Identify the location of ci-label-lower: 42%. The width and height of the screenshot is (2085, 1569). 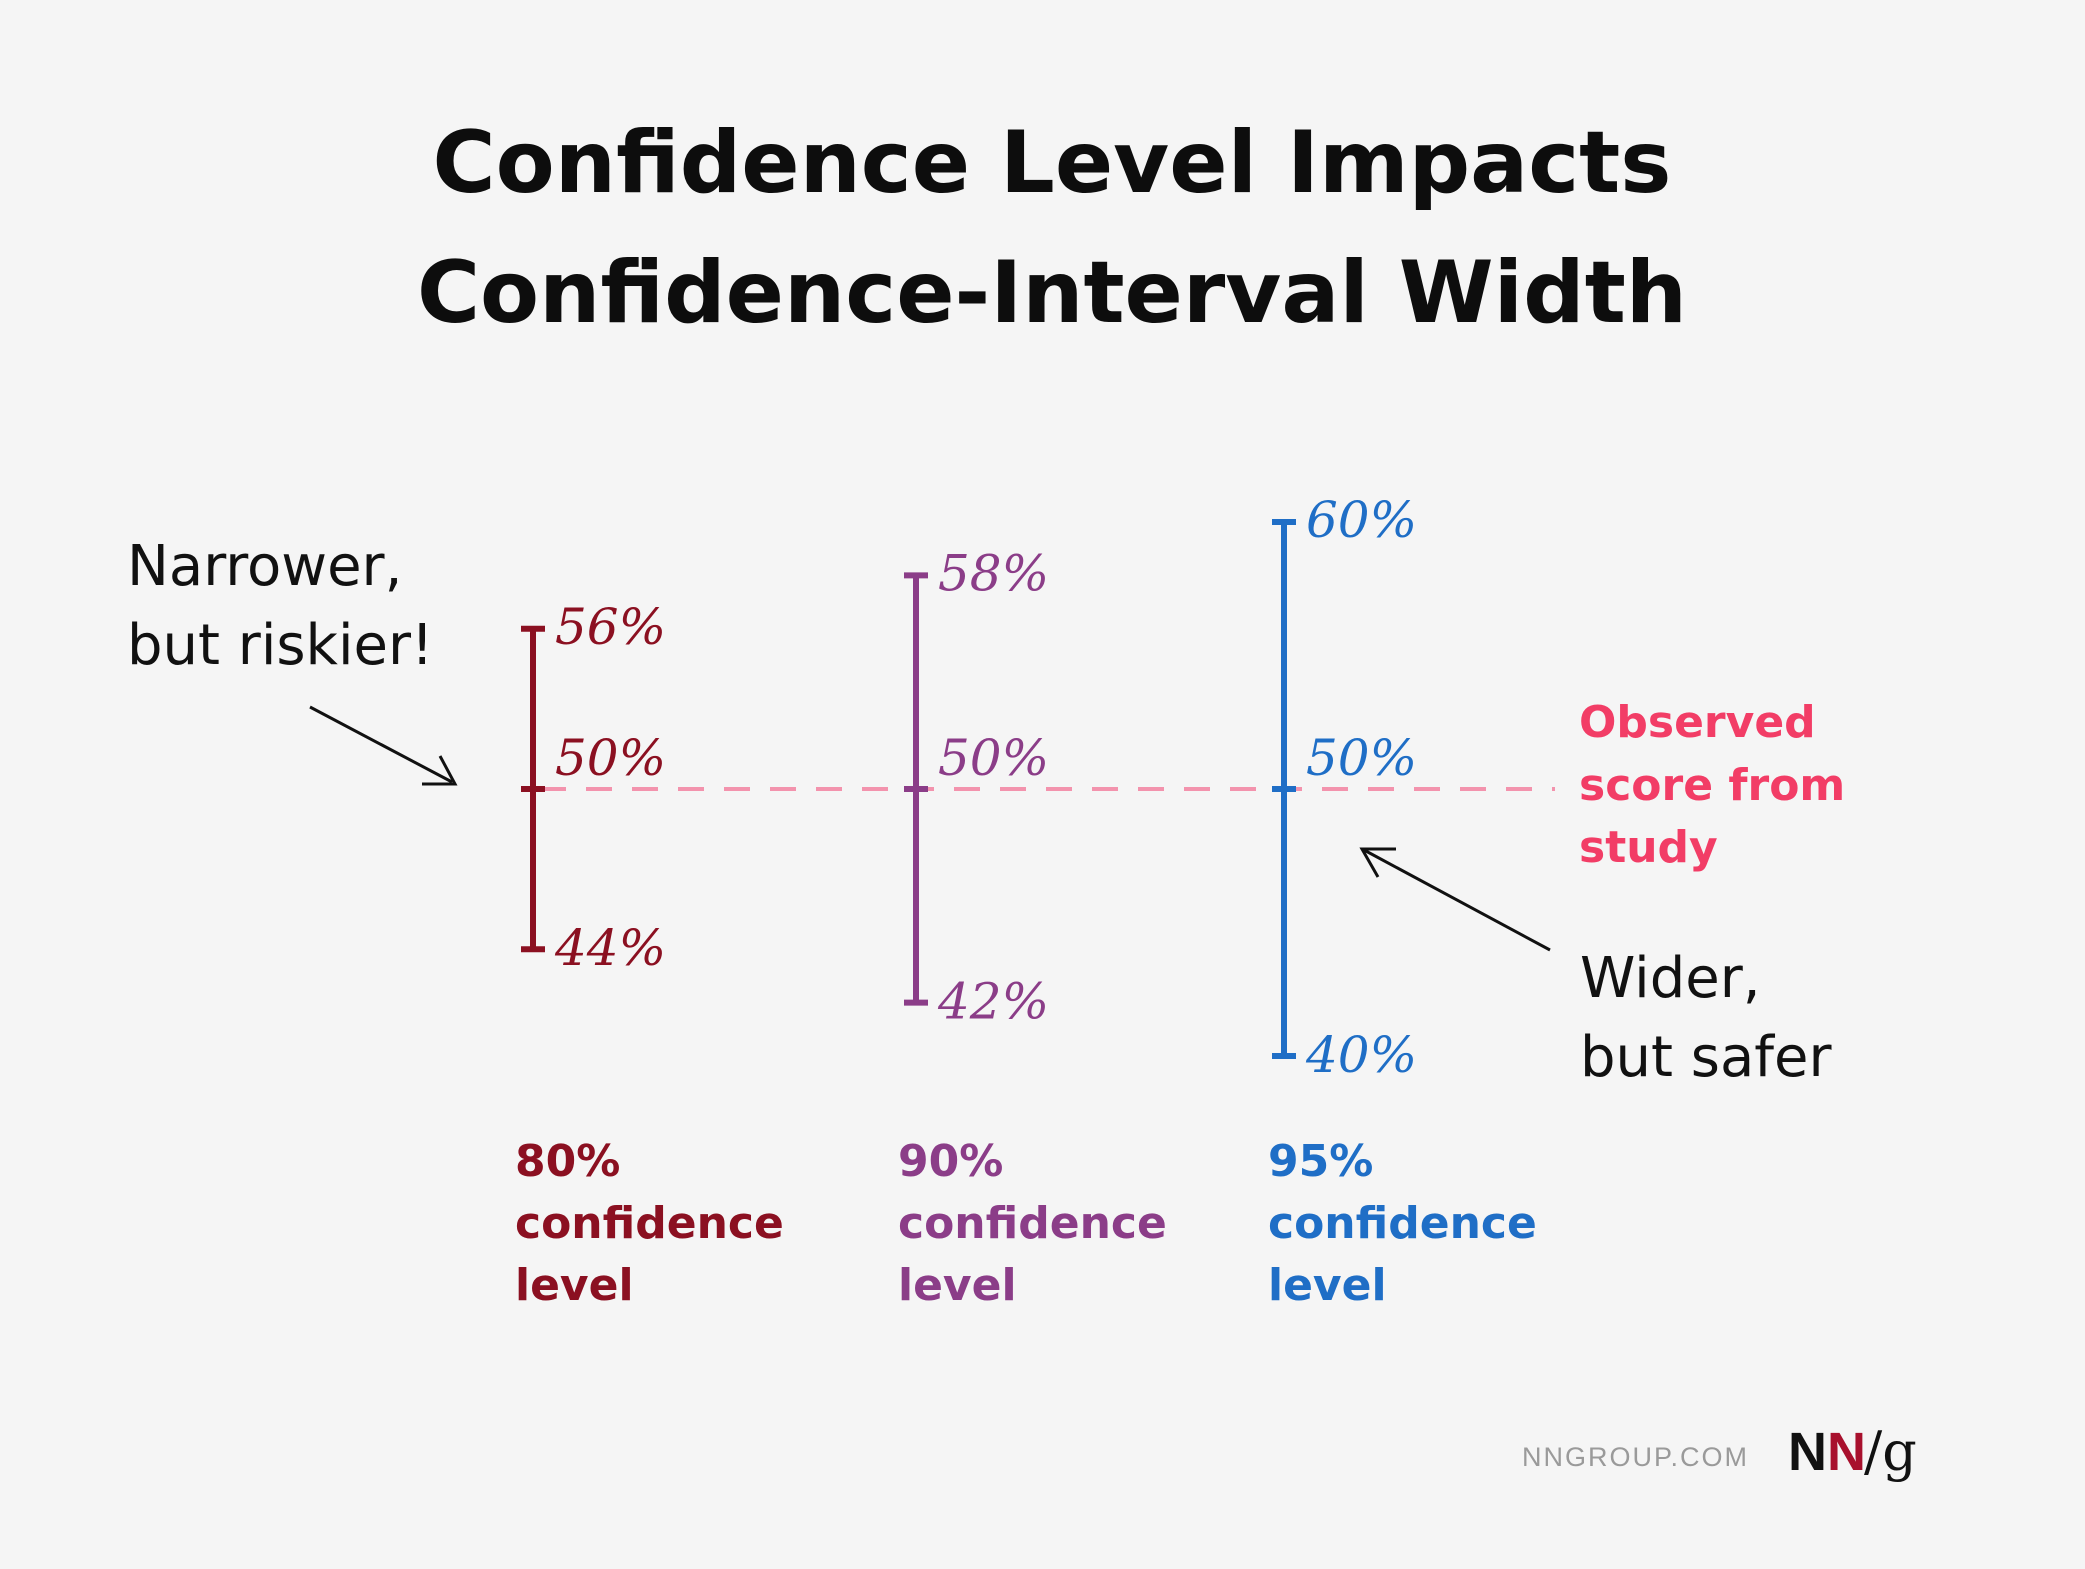
(993, 1002).